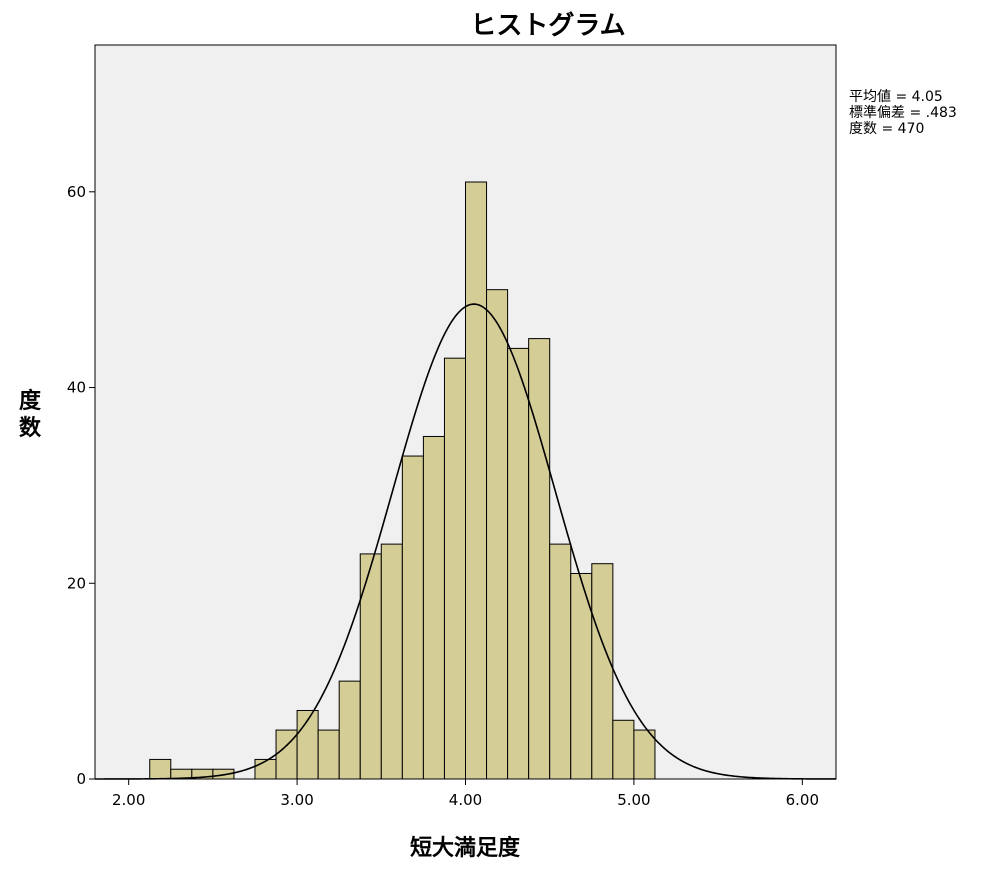 The image size is (992, 869). What do you see at coordinates (76, 388) in the screenshot?
I see `y-tick-label: 40` at bounding box center [76, 388].